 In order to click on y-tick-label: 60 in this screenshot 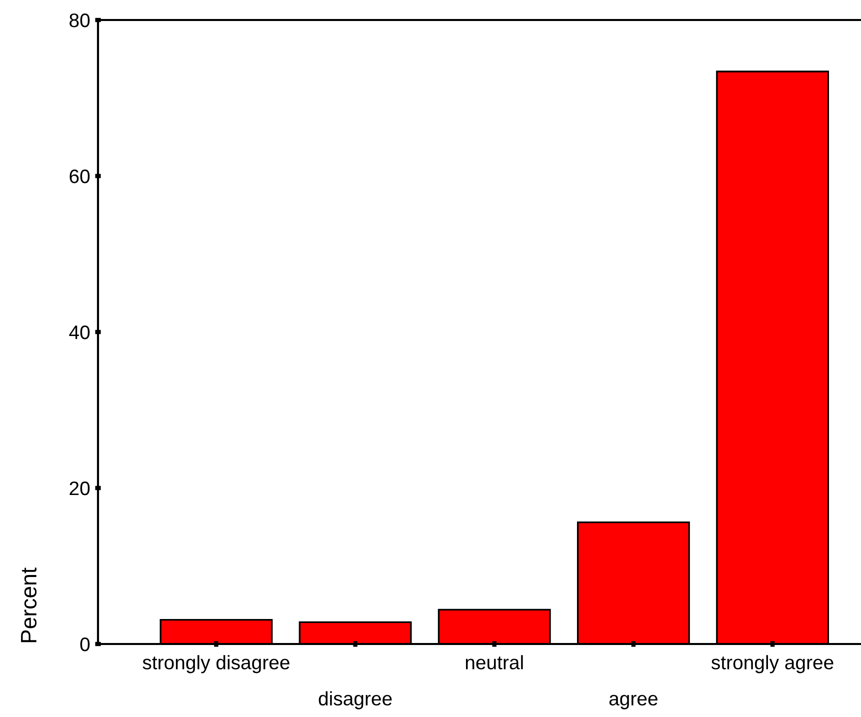, I will do `click(80, 176)`.